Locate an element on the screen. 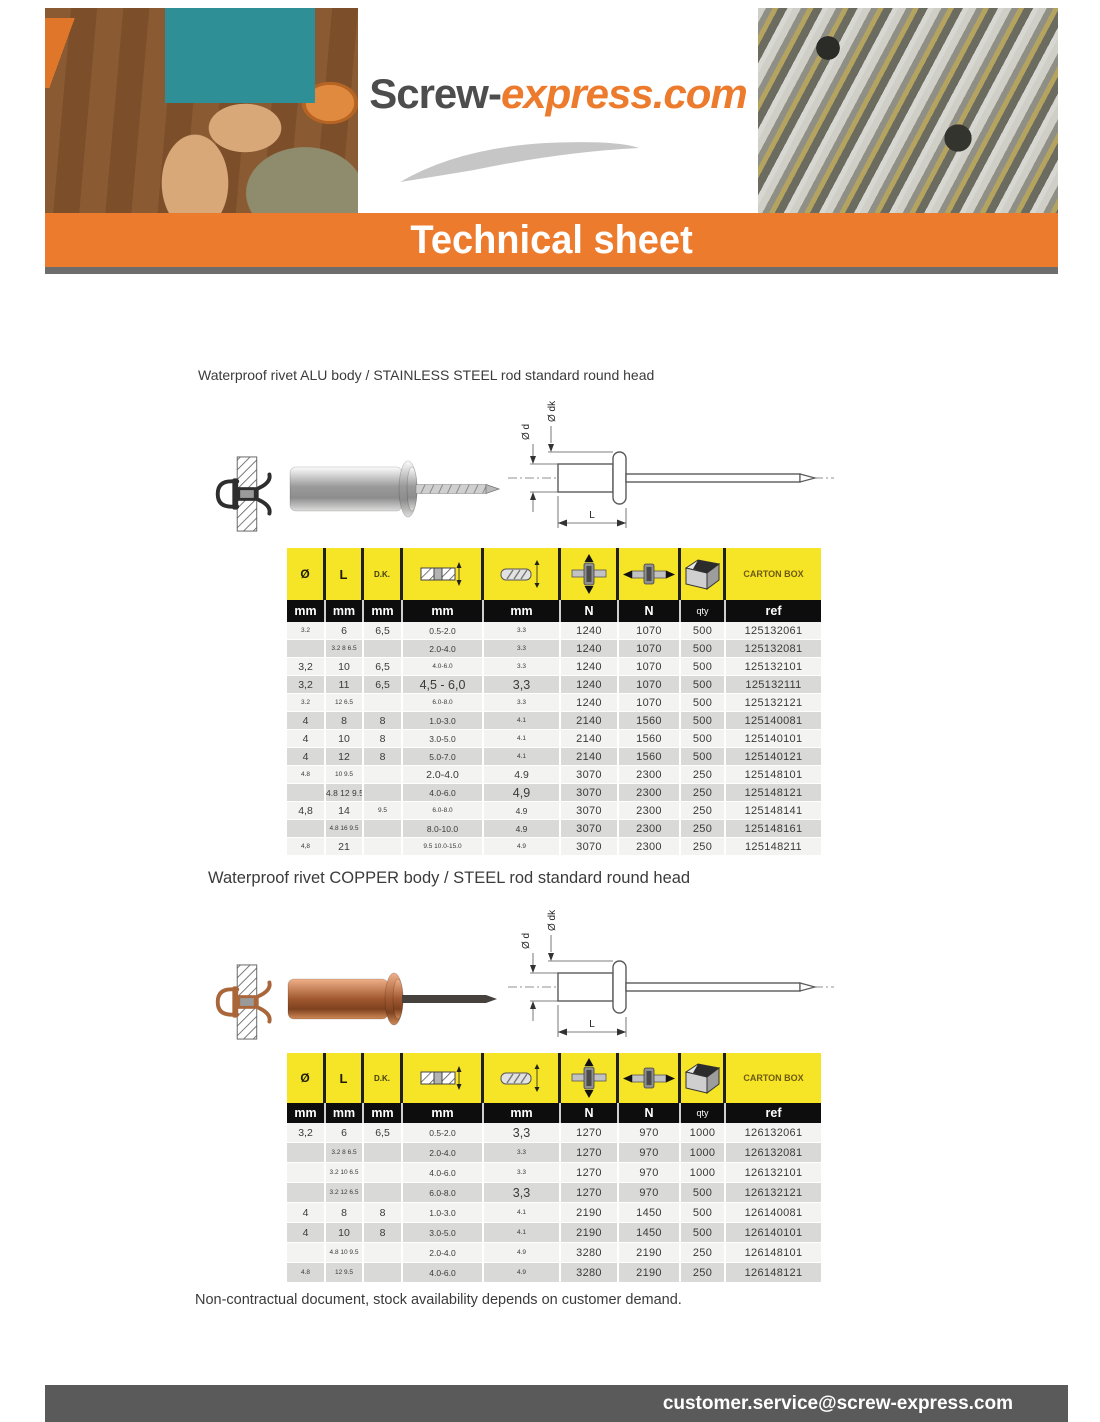 This screenshot has height=1422, width=1100. table-cell: 125140101 is located at coordinates (773, 739).